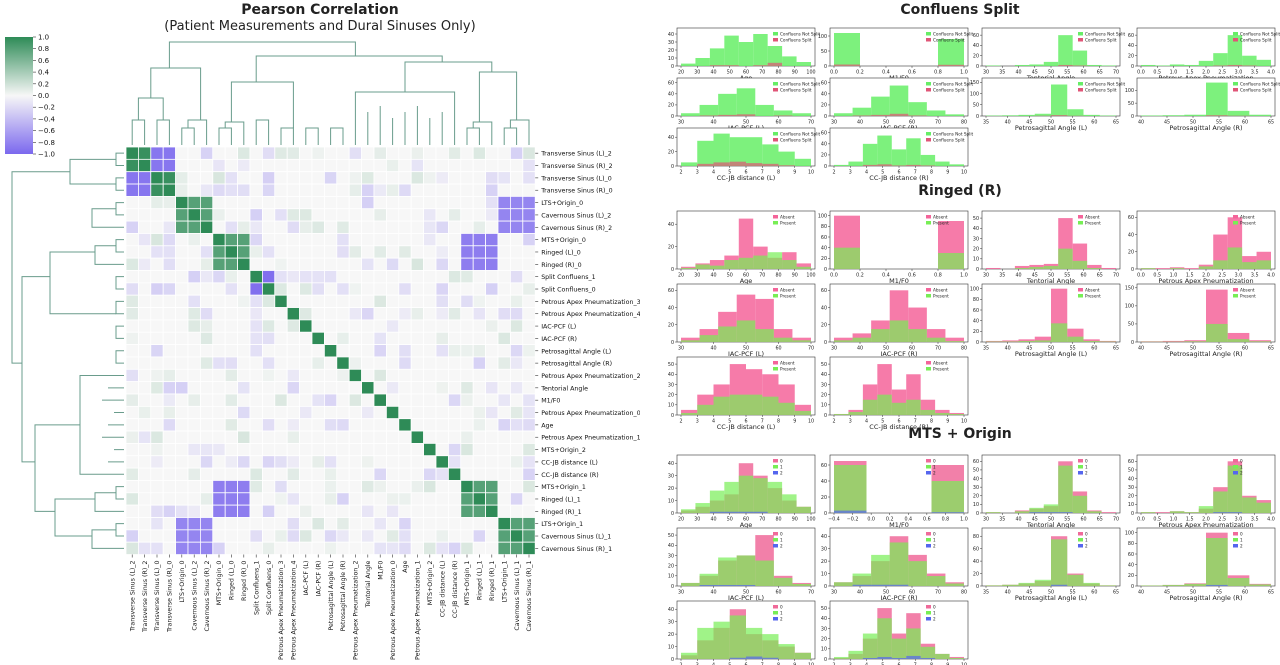  Describe the element at coordinates (1002, 276) in the screenshot. I see `x-tick-label: 35` at that location.